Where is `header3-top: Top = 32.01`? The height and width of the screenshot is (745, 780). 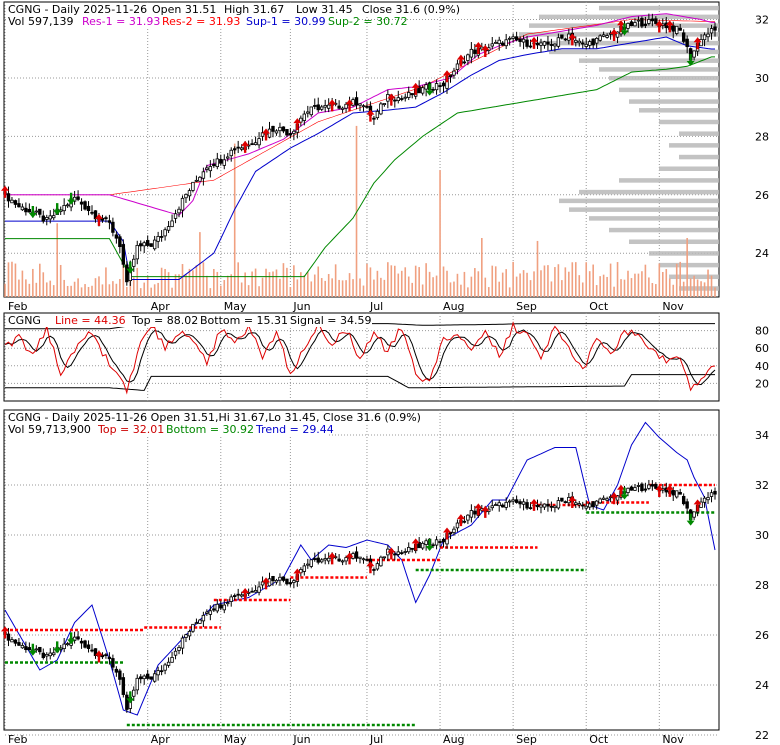
header3-top: Top = 32.01 is located at coordinates (130, 429).